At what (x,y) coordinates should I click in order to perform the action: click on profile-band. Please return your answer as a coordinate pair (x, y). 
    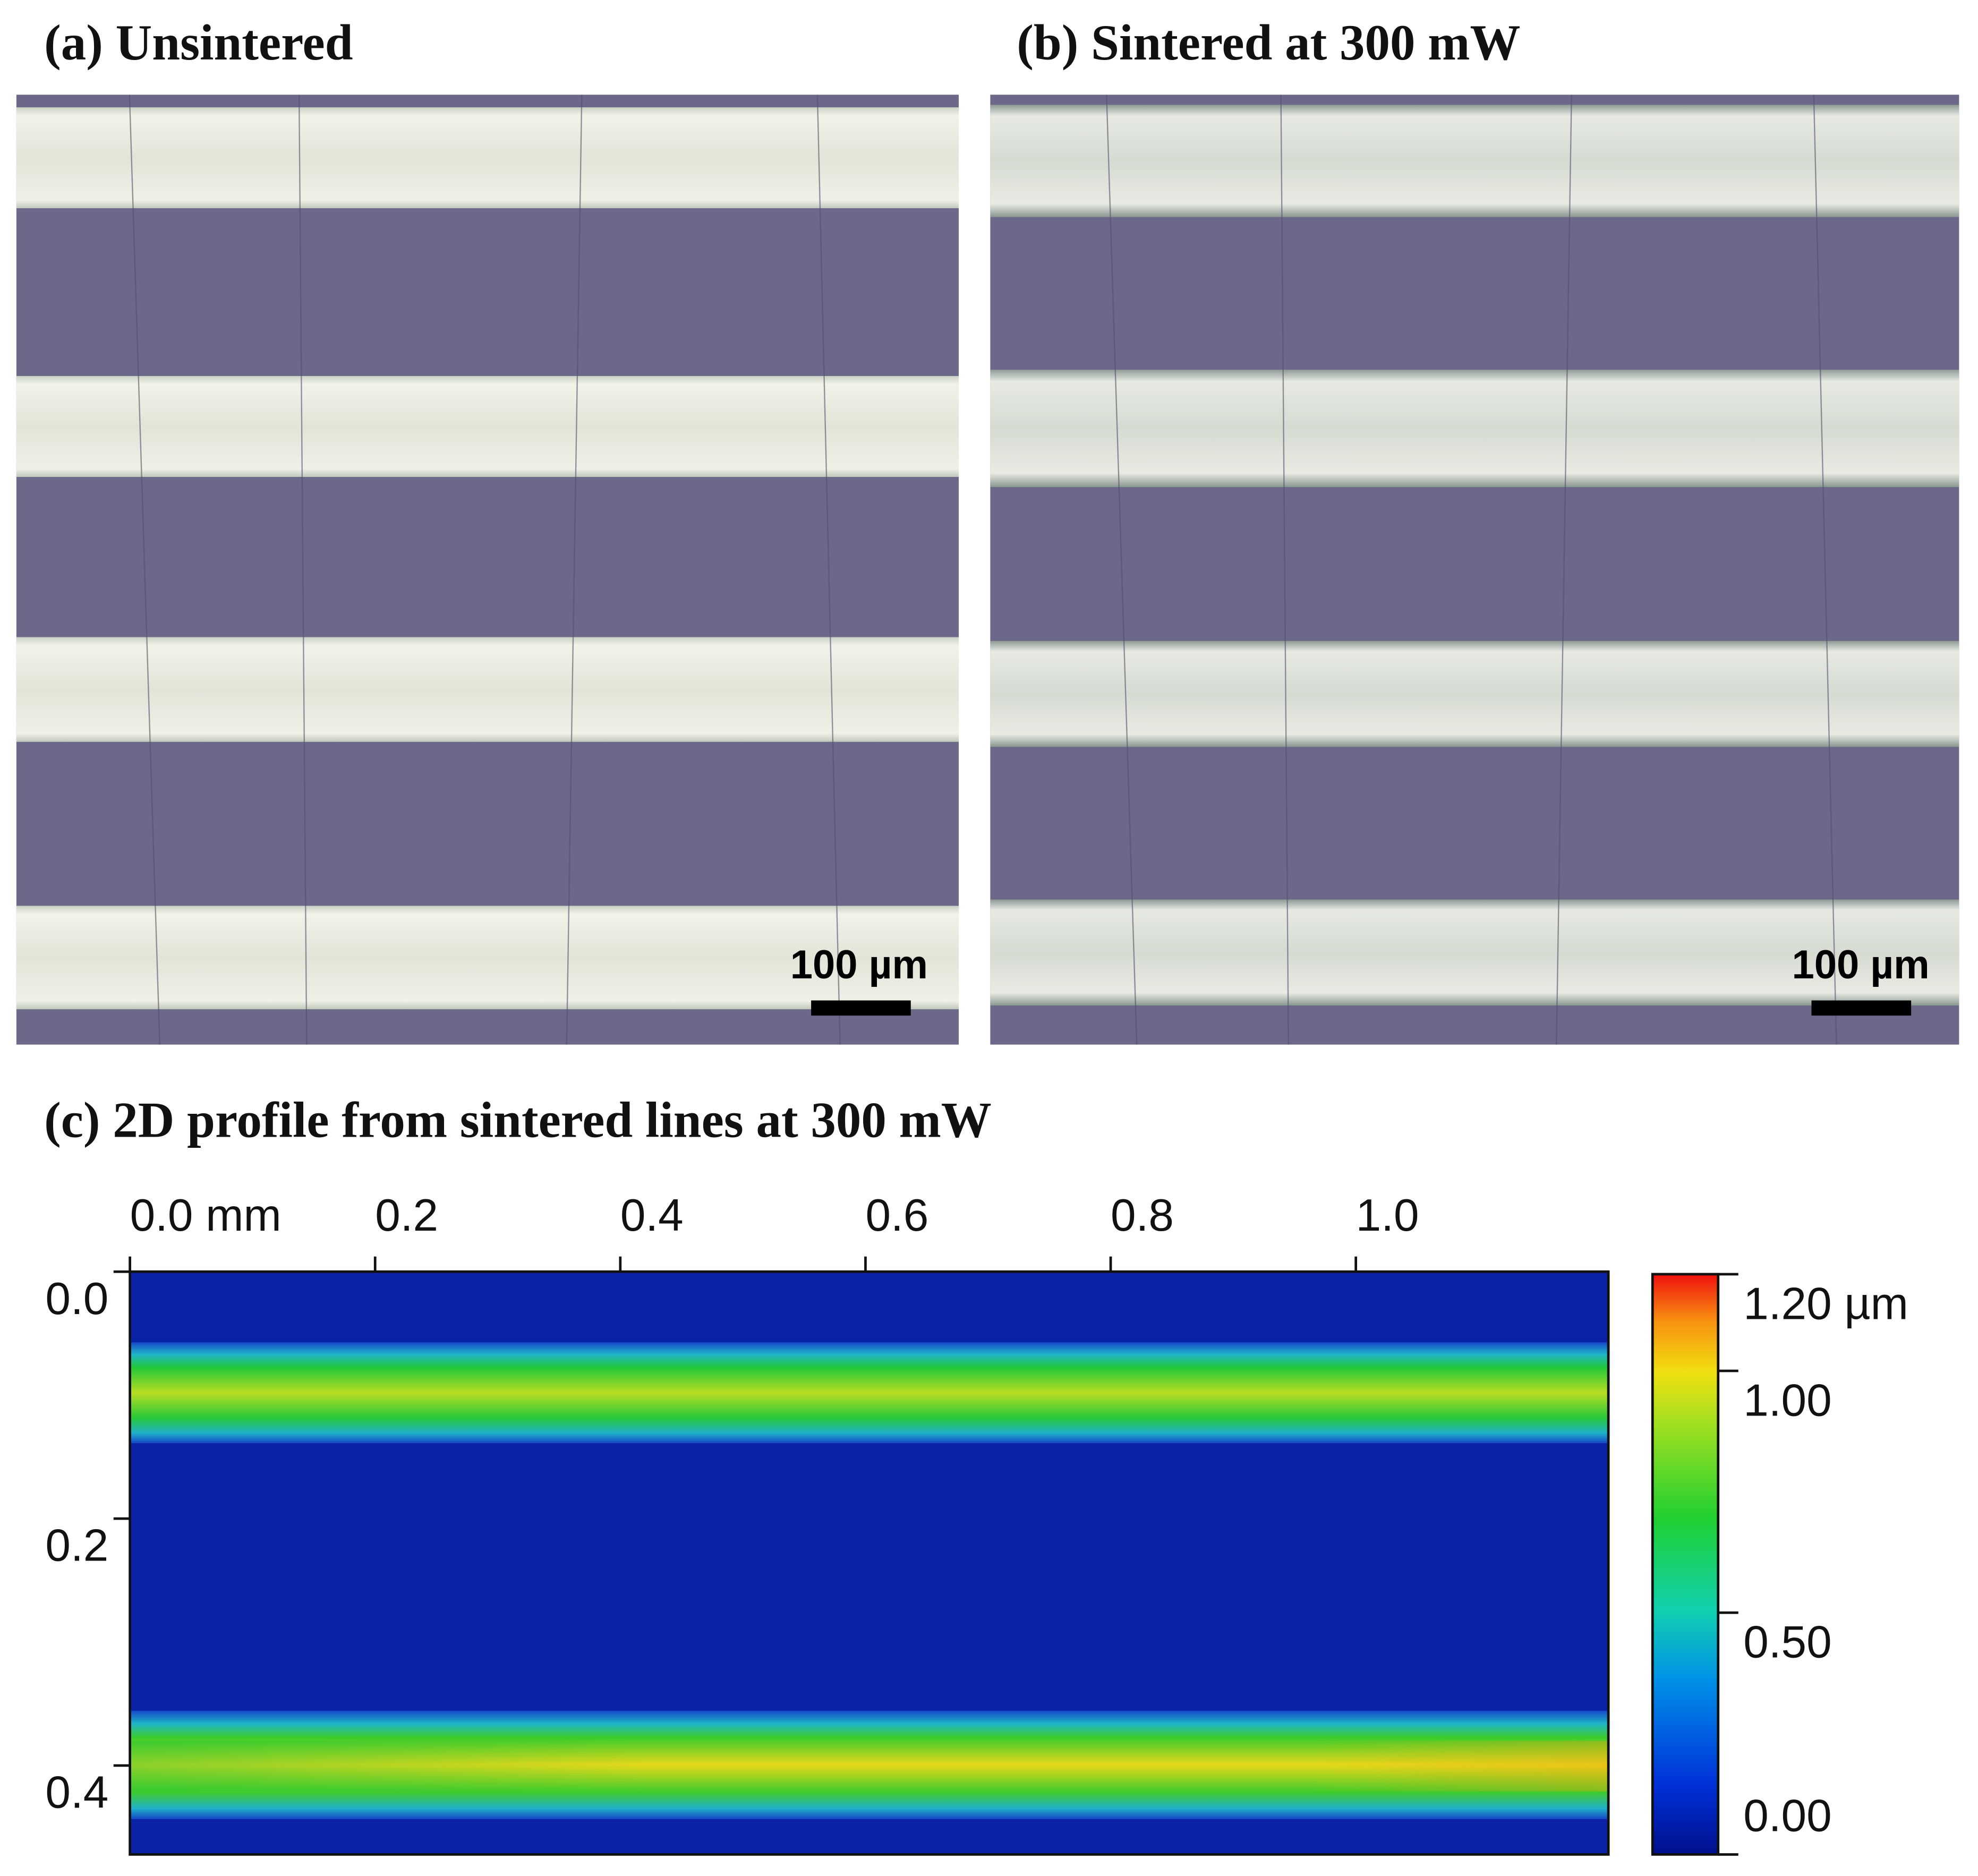
    Looking at the image, I should click on (869, 1393).